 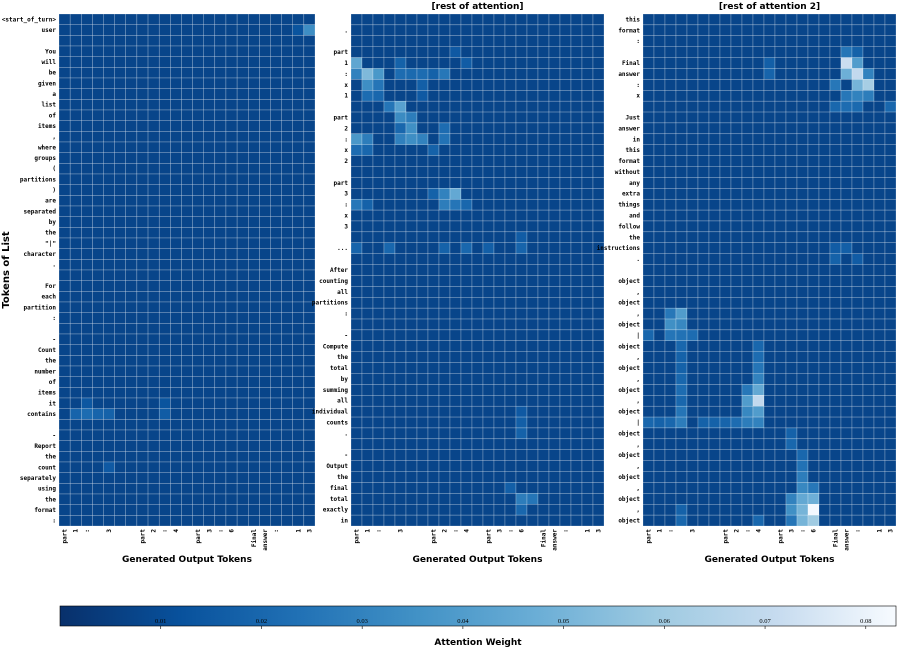 What do you see at coordinates (342, 292) in the screenshot?
I see `y-tick-label: all` at bounding box center [342, 292].